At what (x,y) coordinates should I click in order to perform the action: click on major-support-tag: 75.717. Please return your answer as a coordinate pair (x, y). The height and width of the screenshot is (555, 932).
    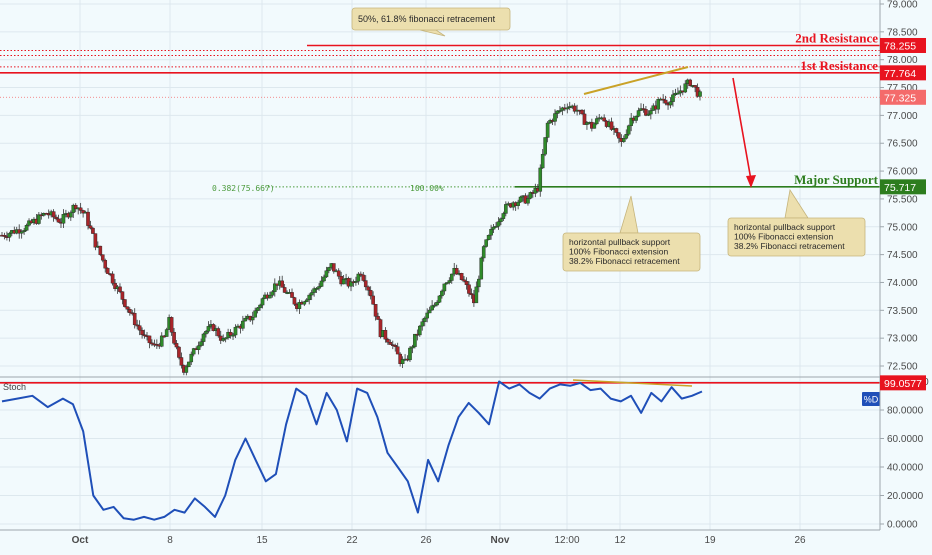
    Looking at the image, I should click on (903, 187).